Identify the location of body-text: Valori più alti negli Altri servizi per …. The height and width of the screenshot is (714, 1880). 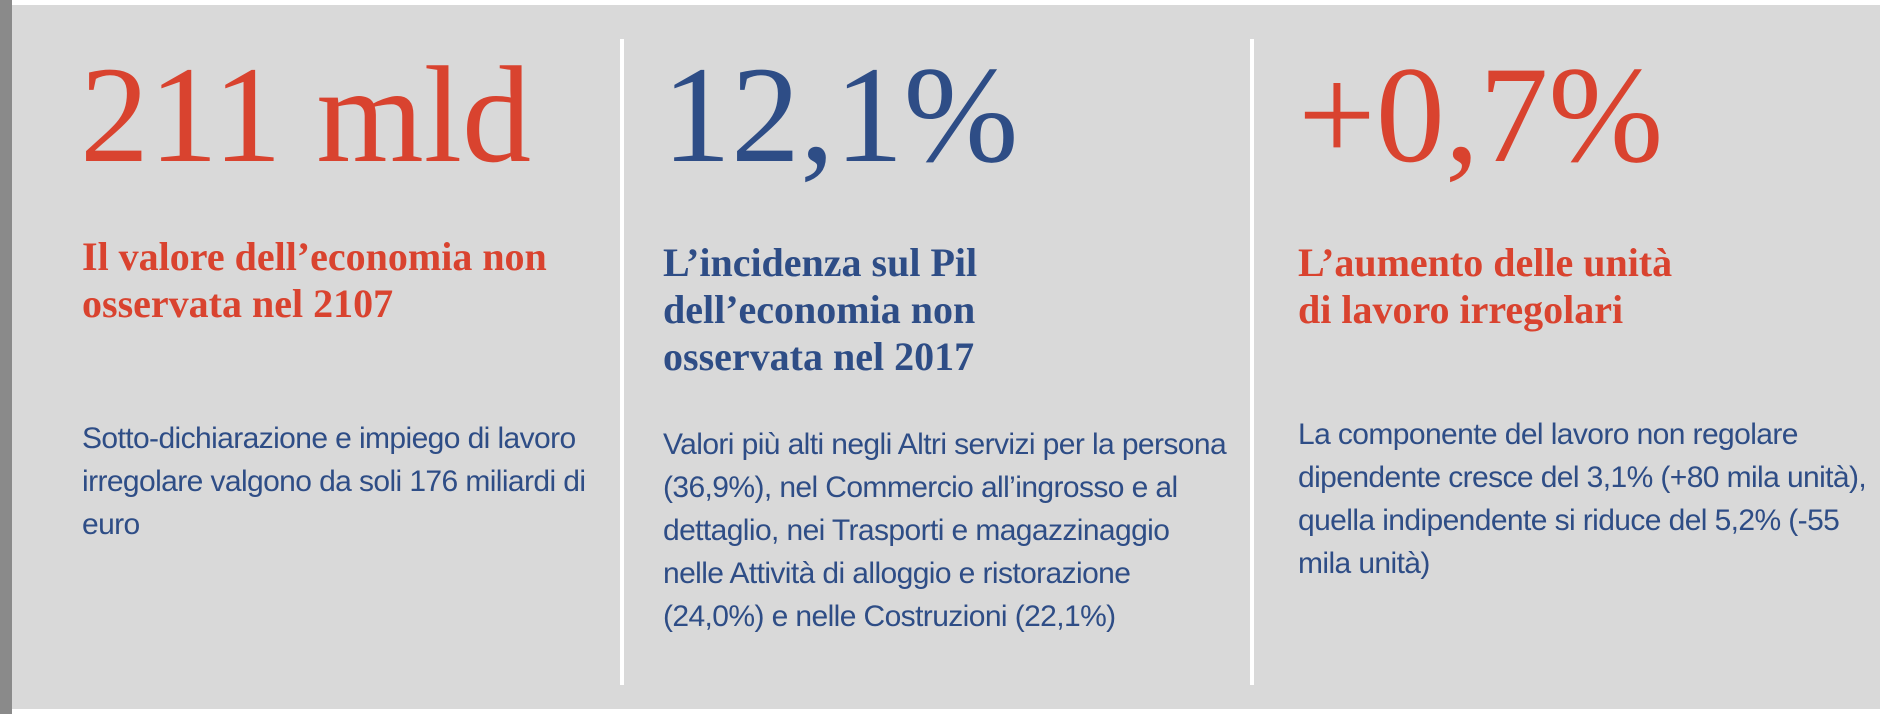
(945, 530).